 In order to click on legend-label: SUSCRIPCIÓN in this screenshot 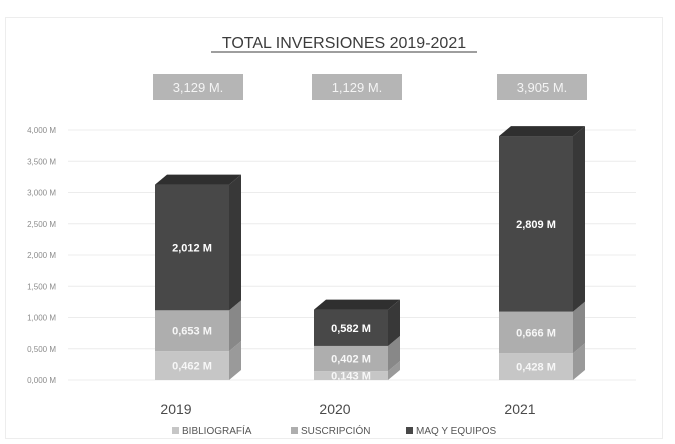, I will do `click(335, 430)`.